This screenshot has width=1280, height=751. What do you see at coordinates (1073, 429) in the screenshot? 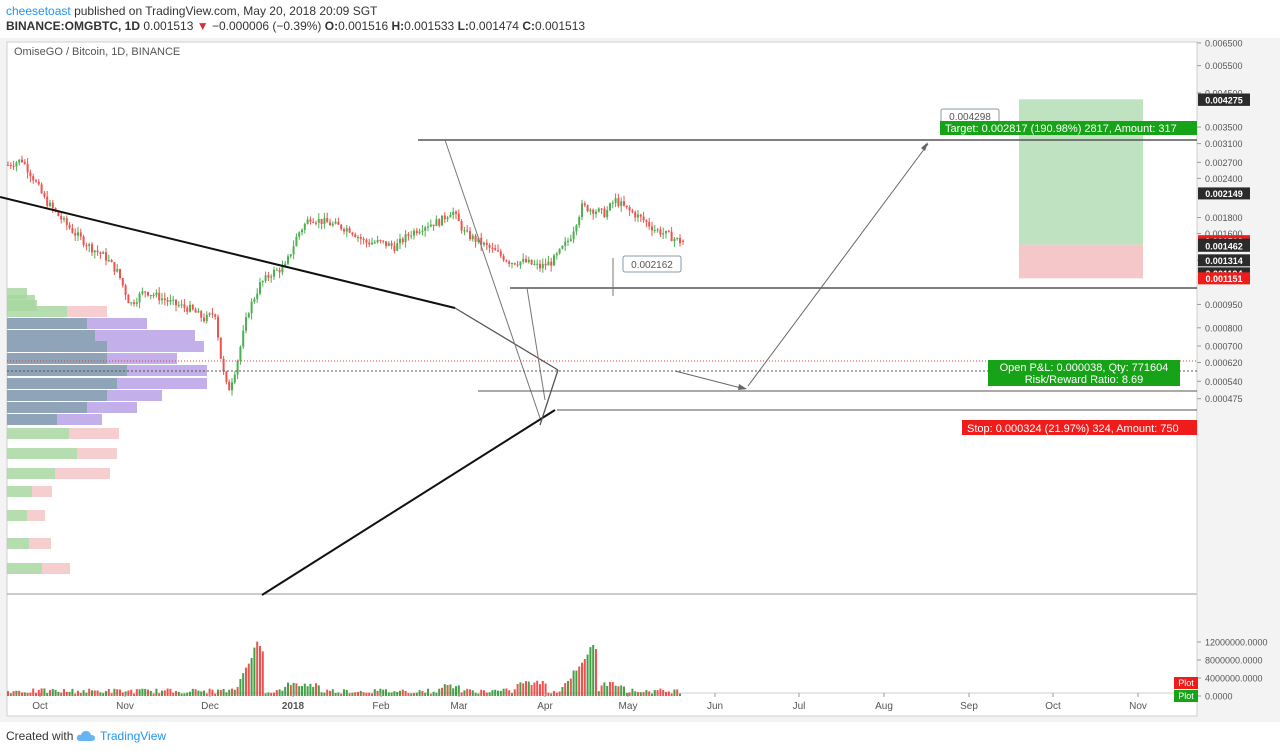
I see `stop-label-text: Stop: 0.000324 (21.97%) 324, Amount: 750` at bounding box center [1073, 429].